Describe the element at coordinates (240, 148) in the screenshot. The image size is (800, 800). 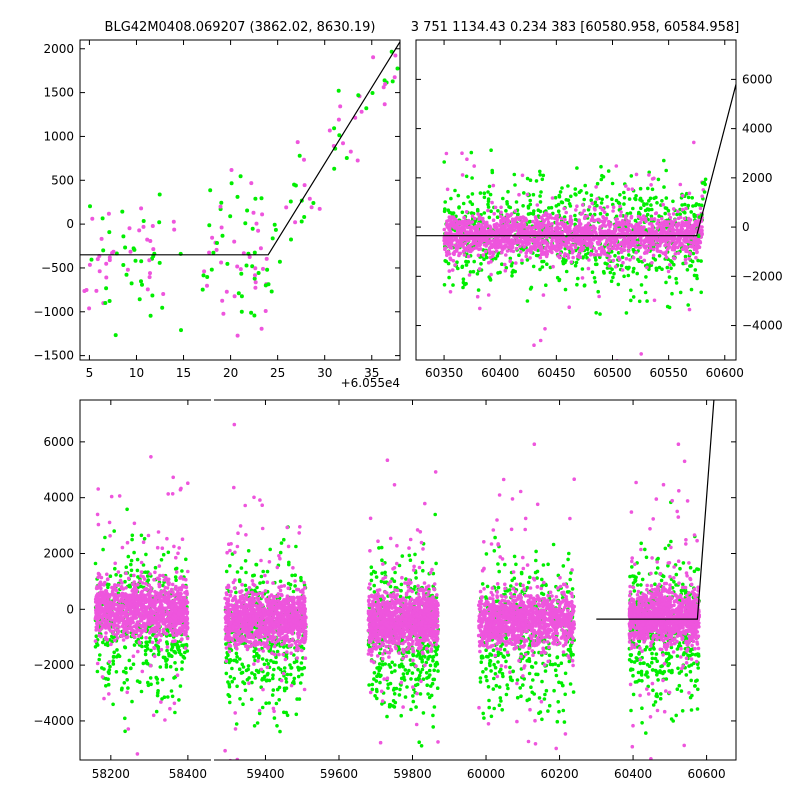
I see `model-line` at that location.